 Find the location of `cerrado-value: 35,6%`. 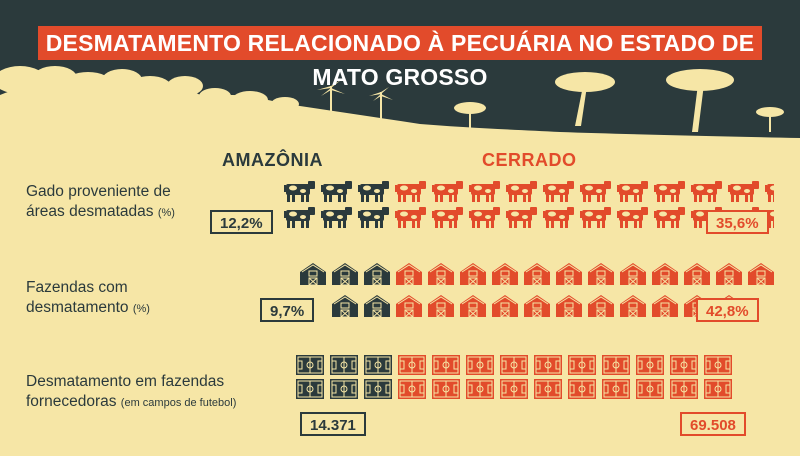

cerrado-value: 35,6% is located at coordinates (737, 222).